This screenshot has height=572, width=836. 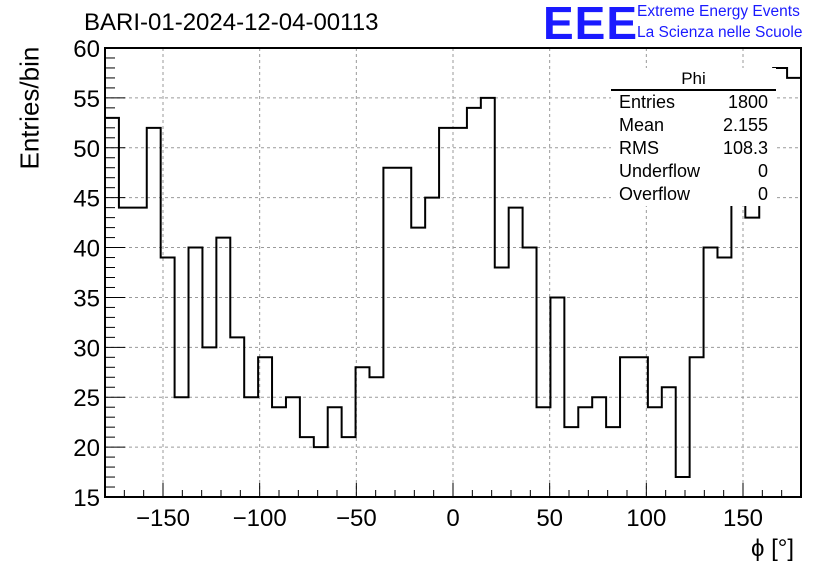 What do you see at coordinates (745, 148) in the screenshot?
I see `stats-value: 108.3` at bounding box center [745, 148].